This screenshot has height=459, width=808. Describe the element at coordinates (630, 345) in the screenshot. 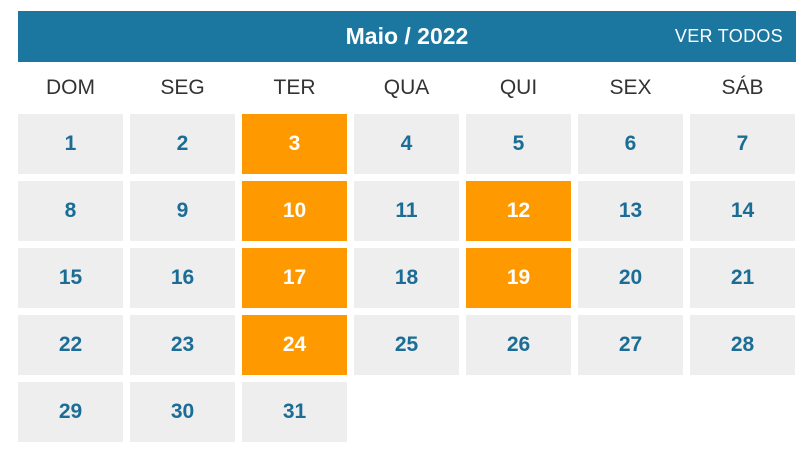

I see `calendar-day: 27` at that location.